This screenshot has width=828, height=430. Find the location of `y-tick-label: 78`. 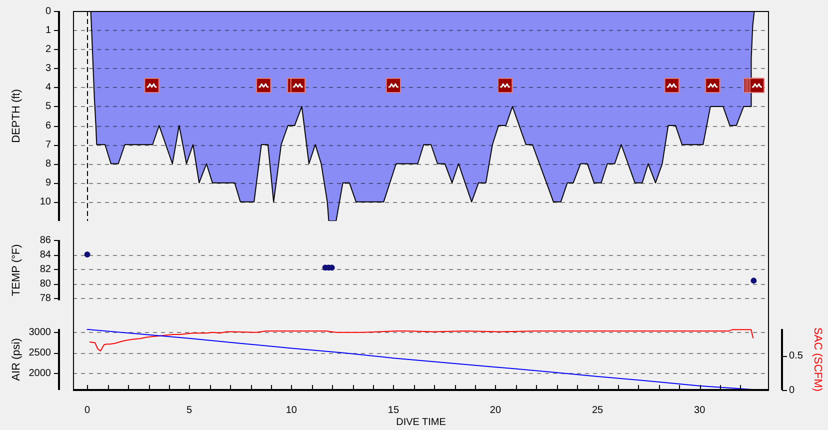

y-tick-label: 78 is located at coordinates (46, 298).